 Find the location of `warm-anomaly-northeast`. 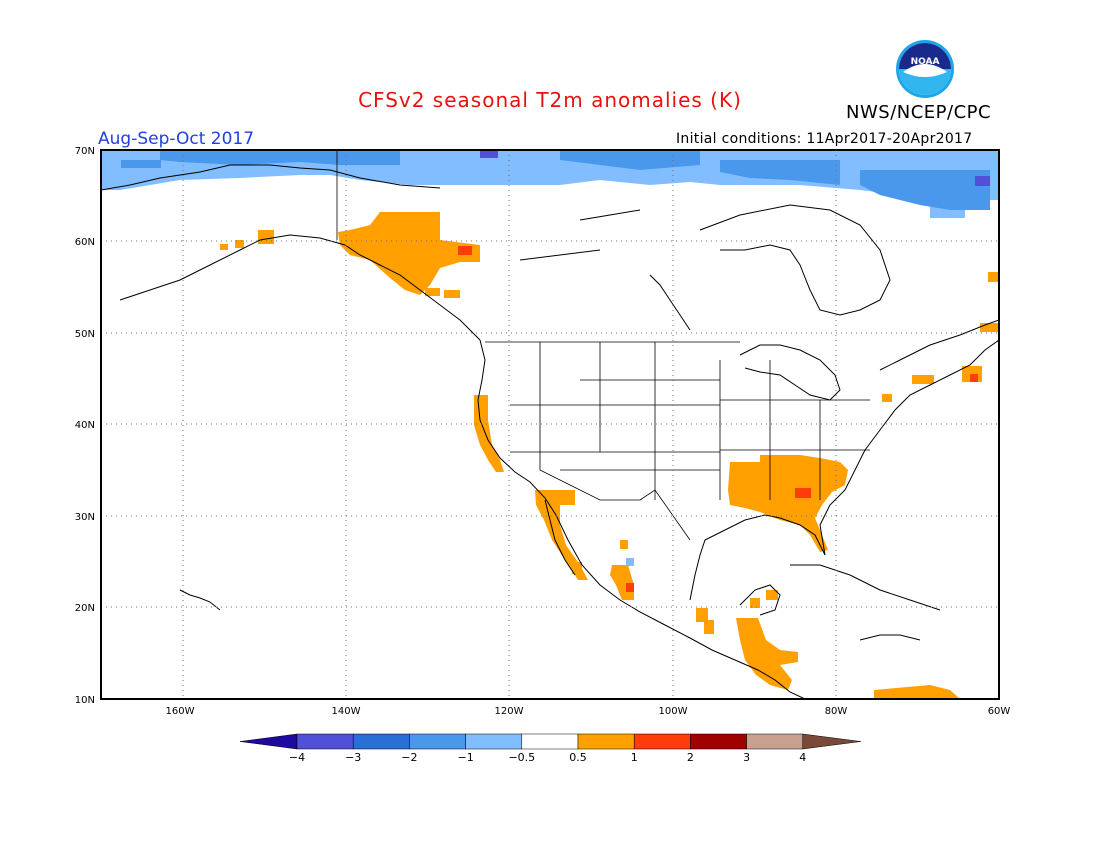

warm-anomaly-northeast is located at coordinates (940, 337).